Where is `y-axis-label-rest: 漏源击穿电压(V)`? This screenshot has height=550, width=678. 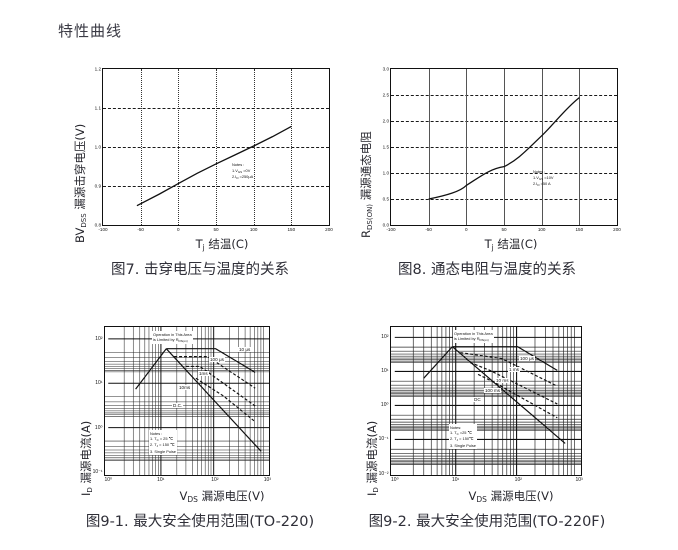
y-axis-label-rest: 漏源击穿电压(V) is located at coordinates (80, 168).